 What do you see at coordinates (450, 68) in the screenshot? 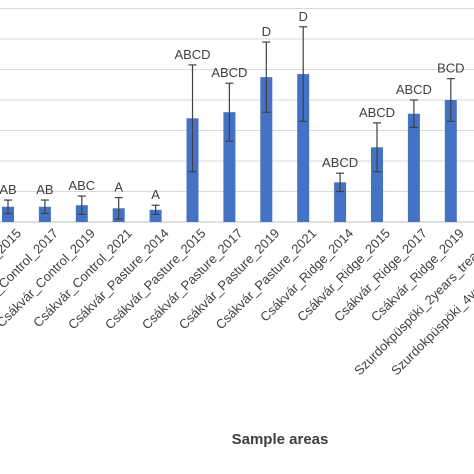
I see `significance-label: BCD` at bounding box center [450, 68].